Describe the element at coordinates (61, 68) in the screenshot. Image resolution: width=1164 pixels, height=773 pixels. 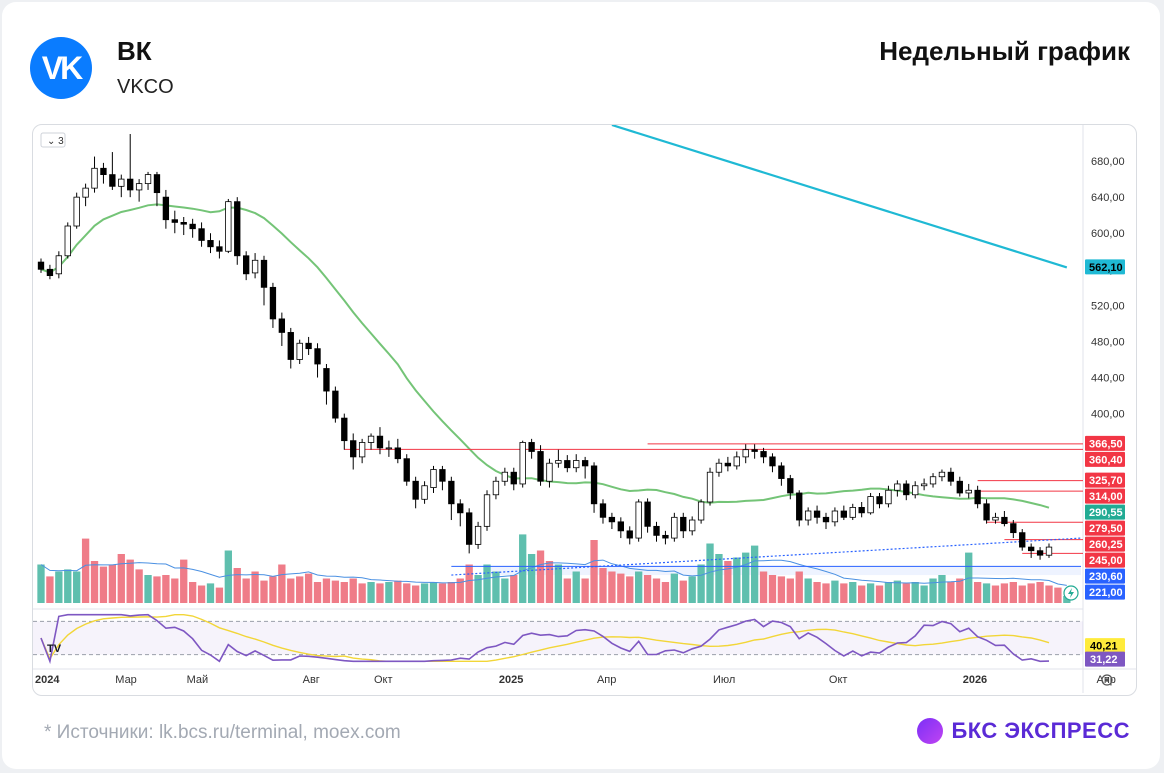
I see `vk-logo: VK` at that location.